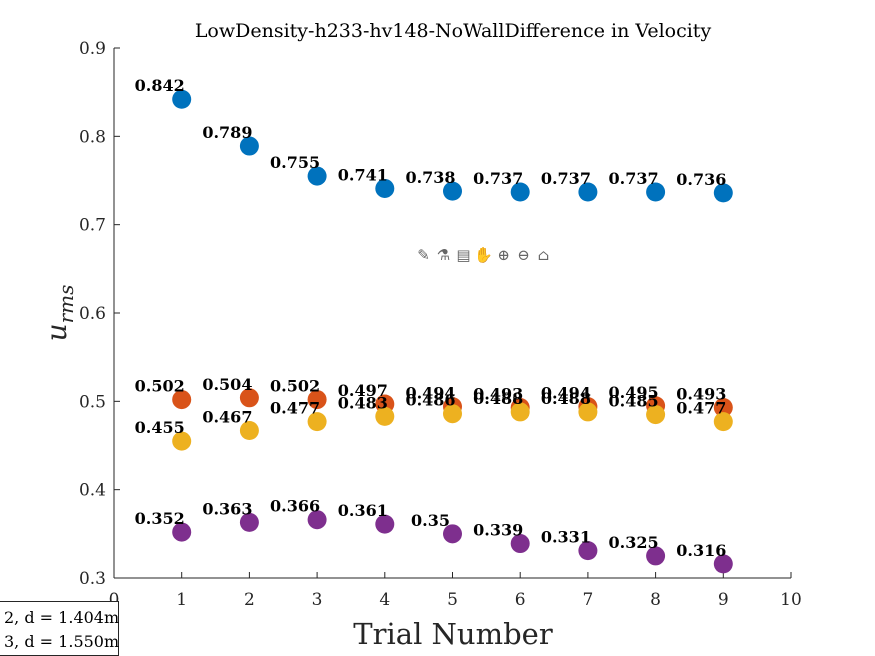 The height and width of the screenshot is (656, 875). I want to click on data-label: 0.789, so click(227, 132).